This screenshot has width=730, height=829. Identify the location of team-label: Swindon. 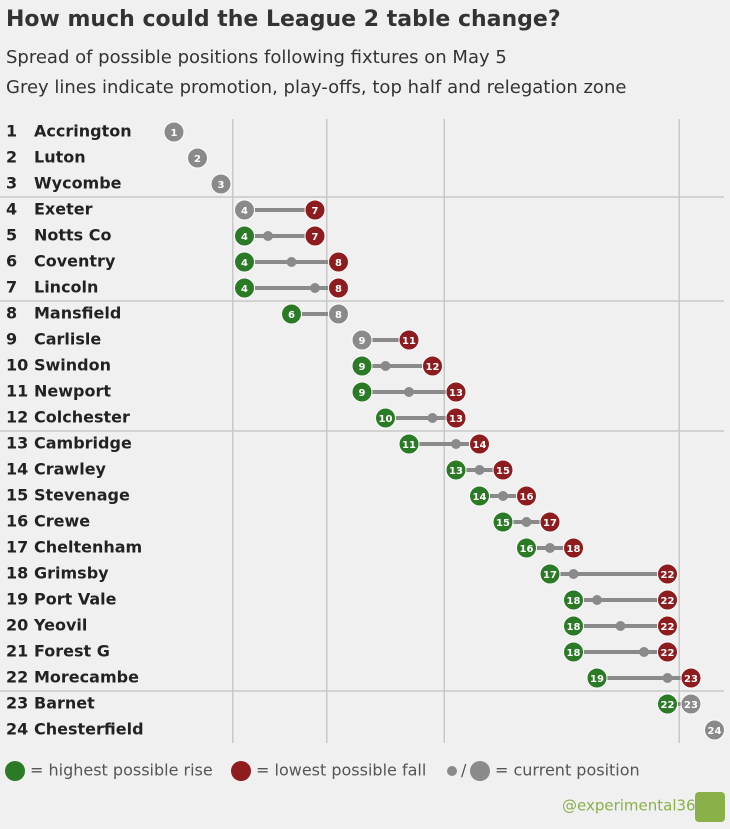
(72, 365).